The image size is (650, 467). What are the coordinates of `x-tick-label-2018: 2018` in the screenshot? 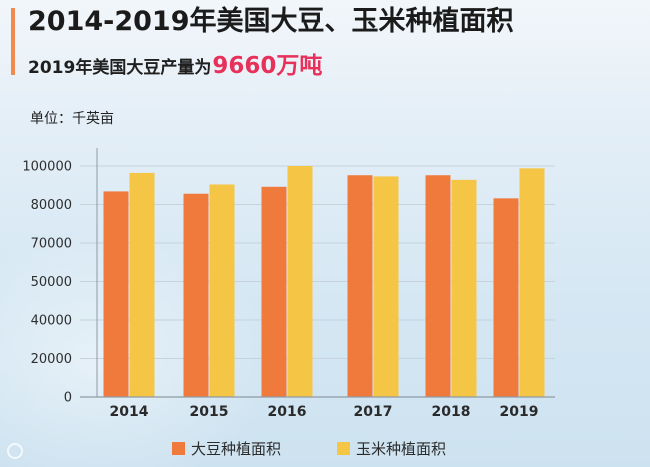 It's located at (451, 412).